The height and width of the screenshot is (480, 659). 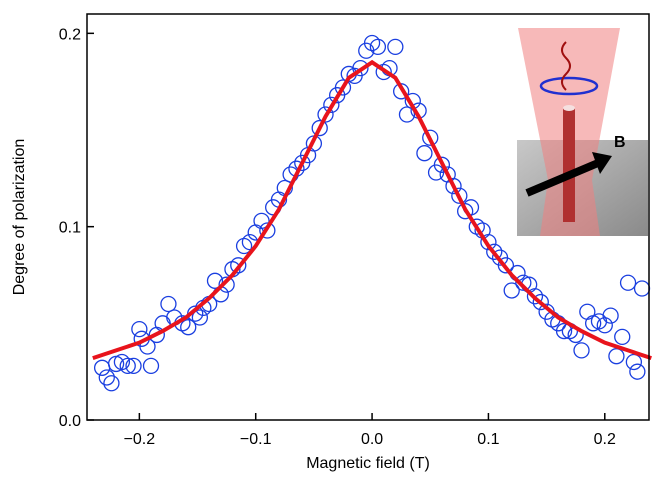 I want to click on inset-field-arrow, so click(x=562, y=178).